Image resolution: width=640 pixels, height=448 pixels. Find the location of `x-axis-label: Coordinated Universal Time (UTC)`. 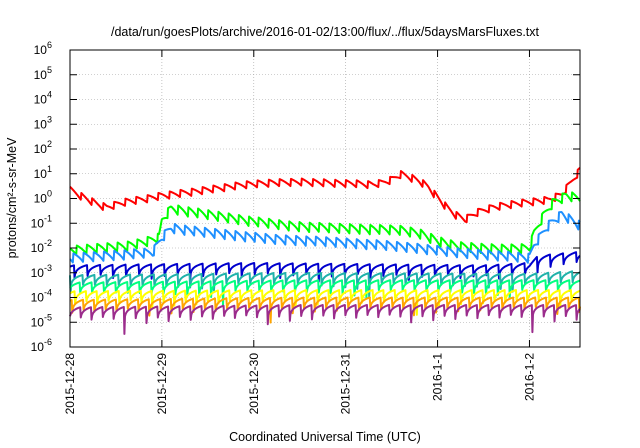

x-axis-label: Coordinated Universal Time (UTC) is located at coordinates (325, 437).